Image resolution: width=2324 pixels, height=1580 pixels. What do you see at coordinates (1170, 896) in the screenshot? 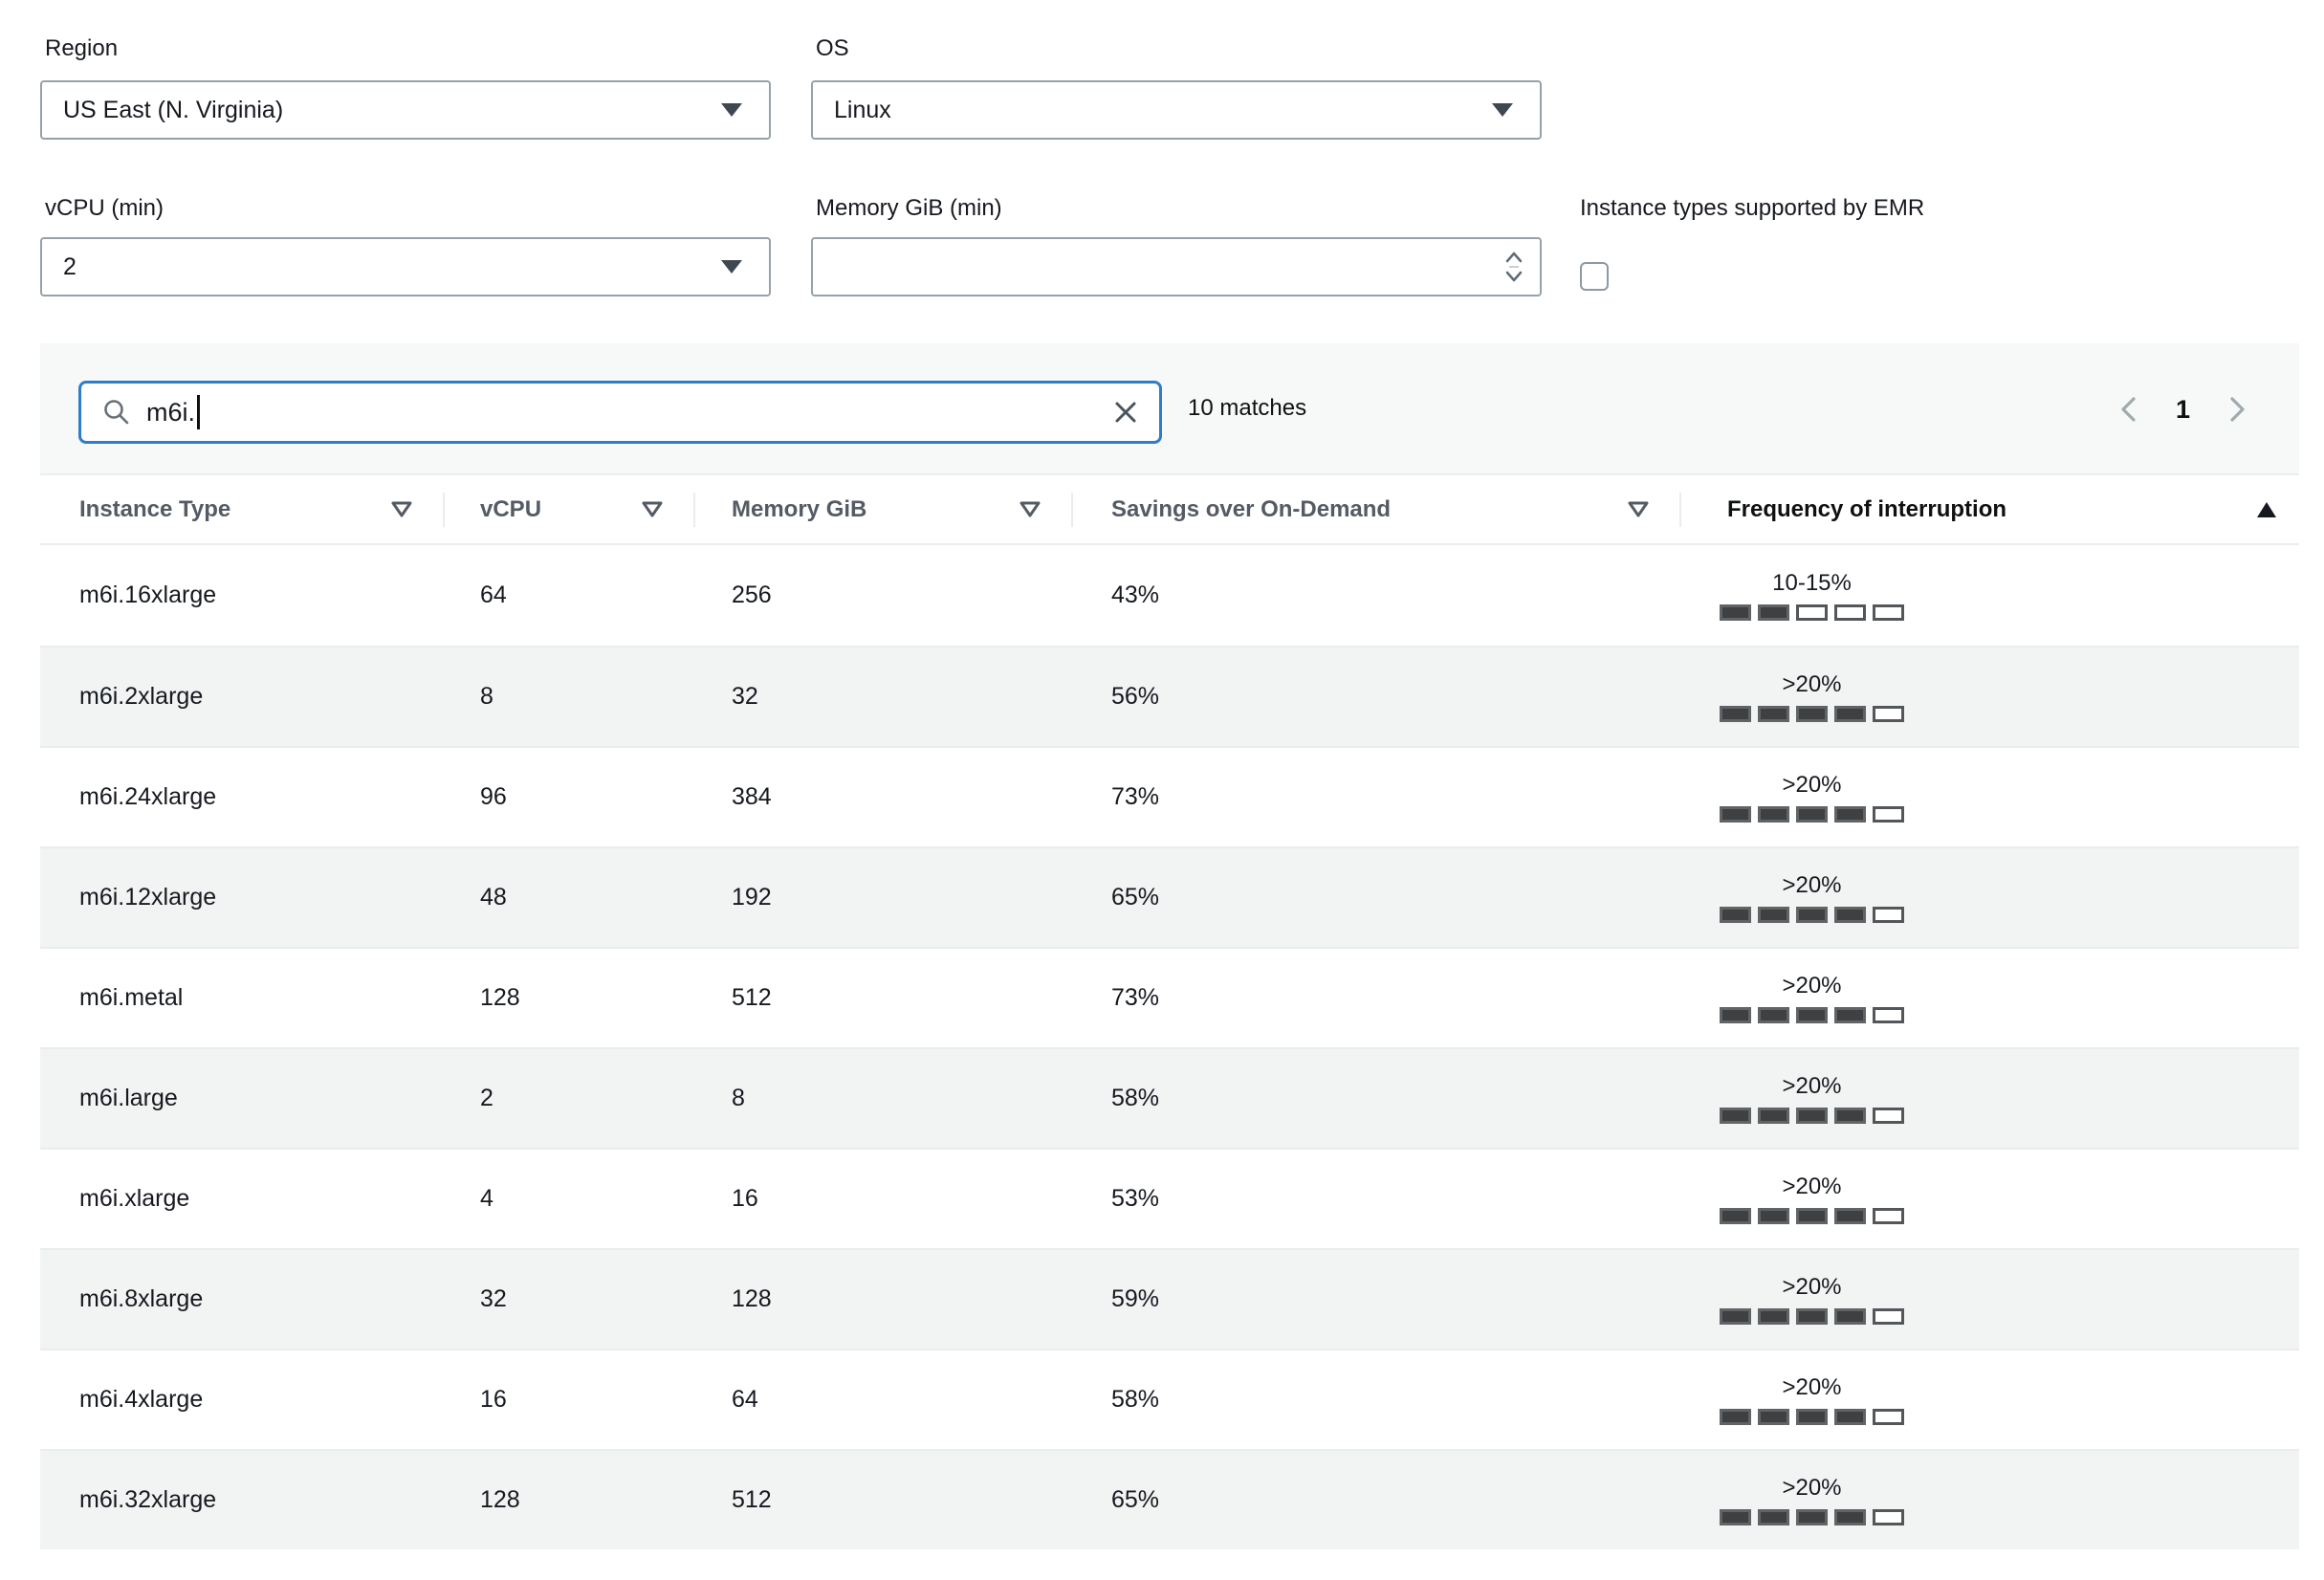
I see `table-row: m6i.12xlarge 48 192 65% >20%` at bounding box center [1170, 896].